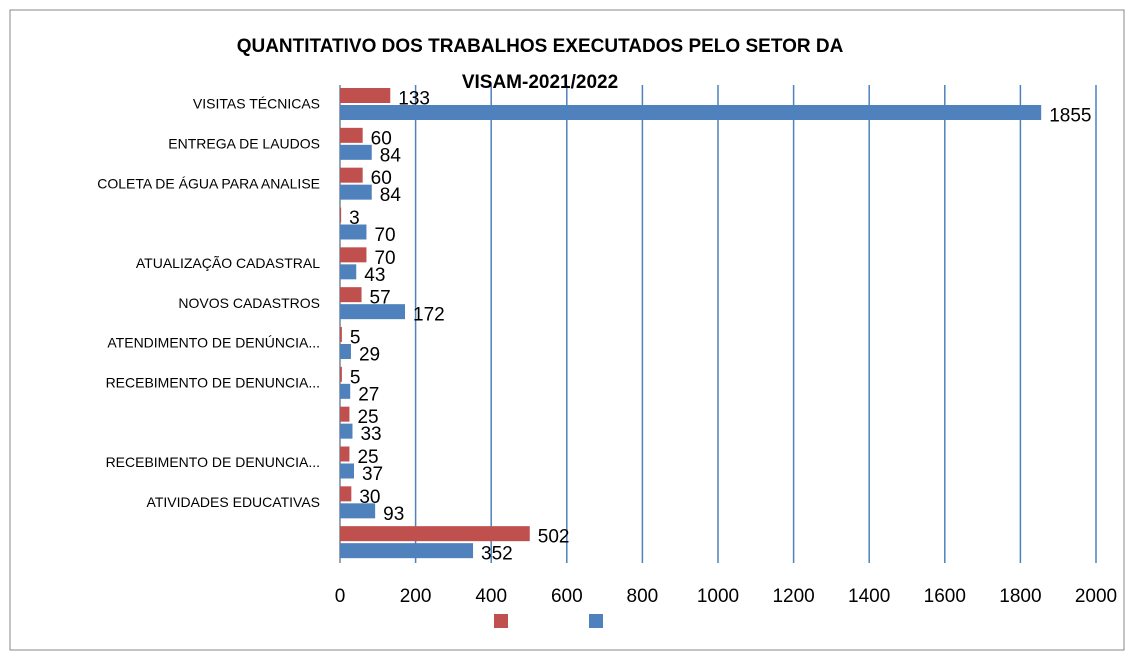 The height and width of the screenshot is (661, 1134). I want to click on y-tick-label: ATUALIZAÇÃO CADASTRAL, so click(228, 263).